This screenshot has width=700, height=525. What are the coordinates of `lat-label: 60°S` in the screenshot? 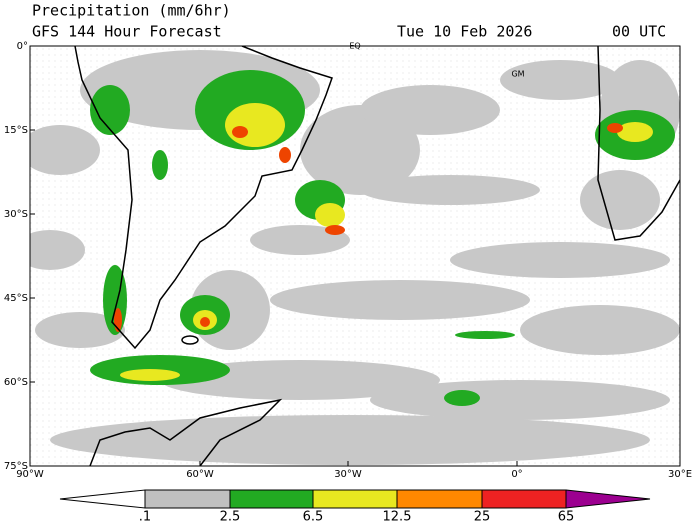 It's located at (16, 382).